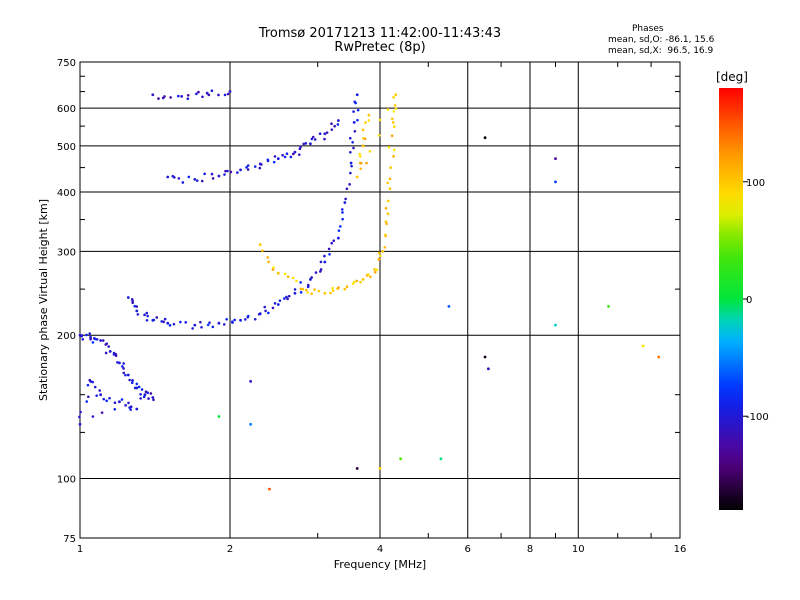 Image resolution: width=800 pixels, height=600 pixels. Describe the element at coordinates (66, 193) in the screenshot. I see `y-tick-label: 400` at that location.